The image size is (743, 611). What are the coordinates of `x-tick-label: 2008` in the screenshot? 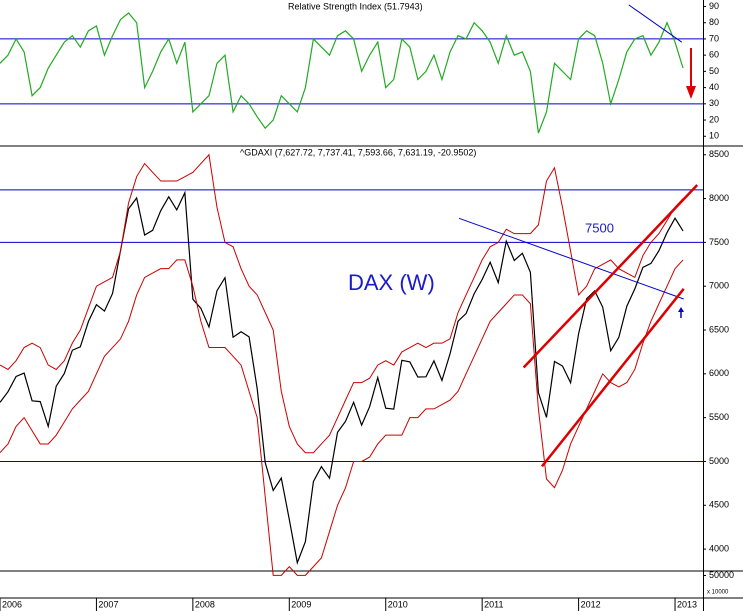 It's located at (205, 604).